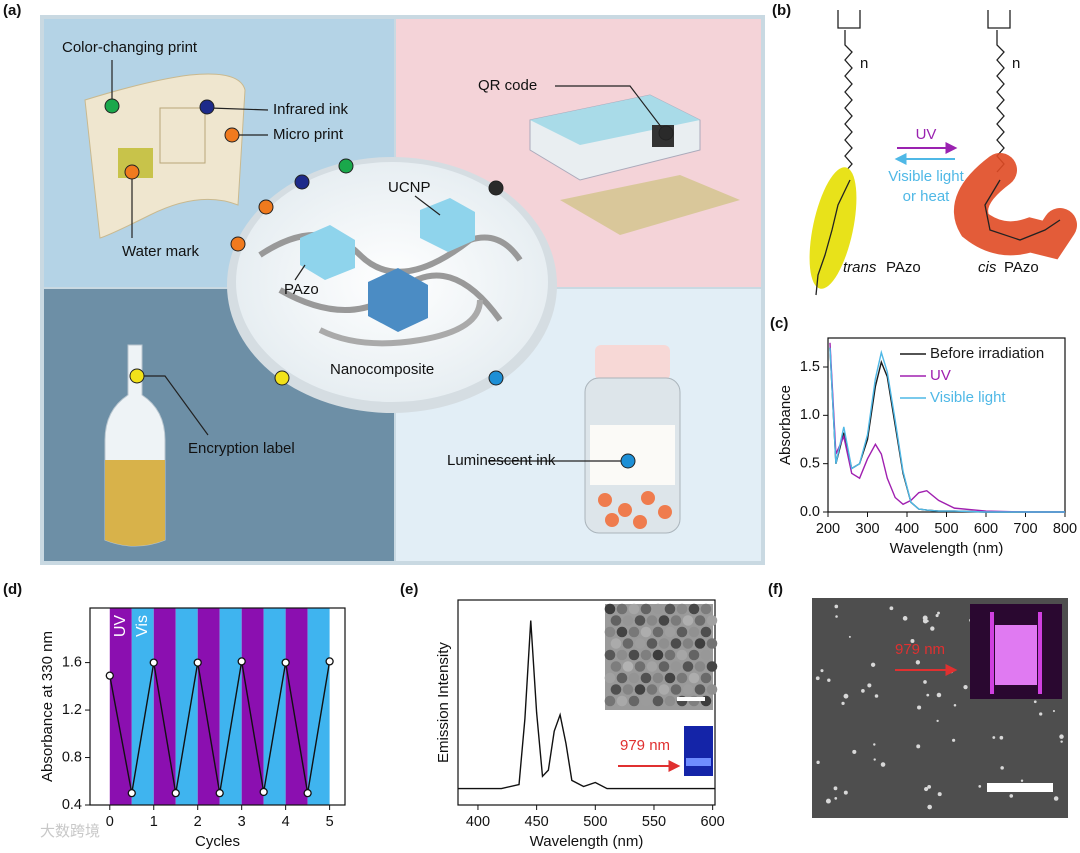  I want to click on x-tick-label: 0, so click(110, 822).